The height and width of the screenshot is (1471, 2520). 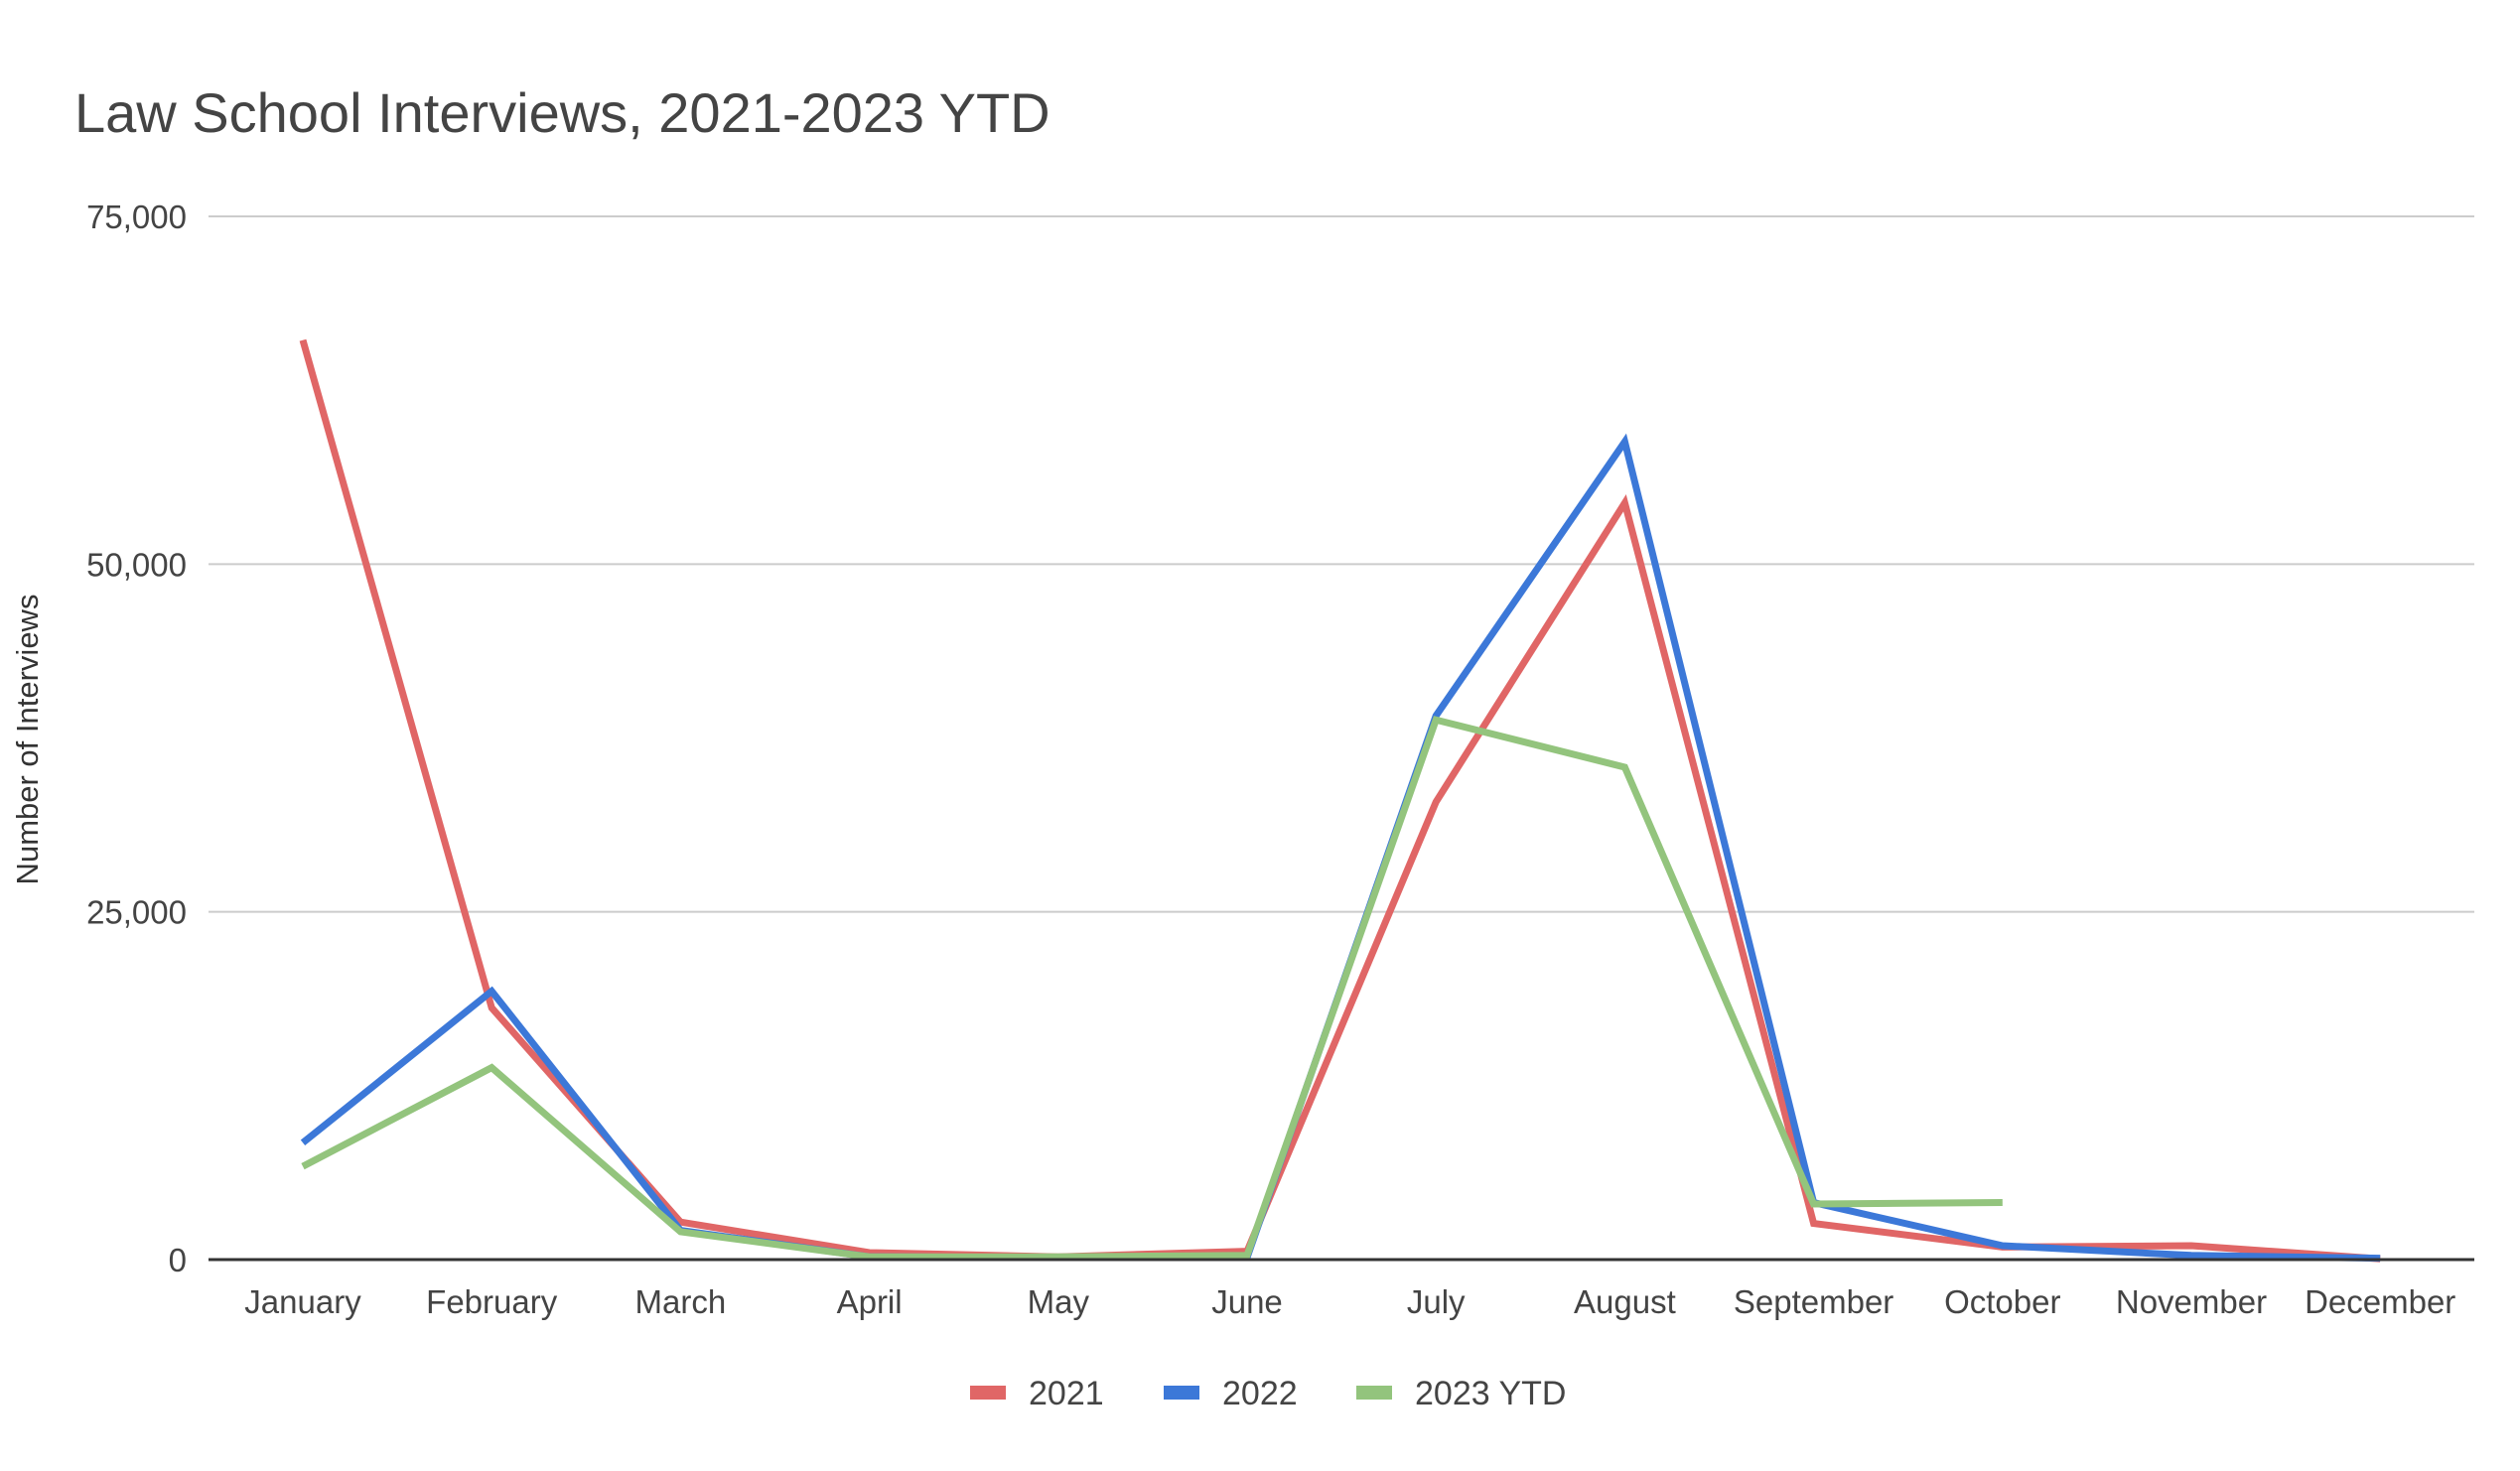 What do you see at coordinates (1066, 1393) in the screenshot?
I see `legend-label: 2021` at bounding box center [1066, 1393].